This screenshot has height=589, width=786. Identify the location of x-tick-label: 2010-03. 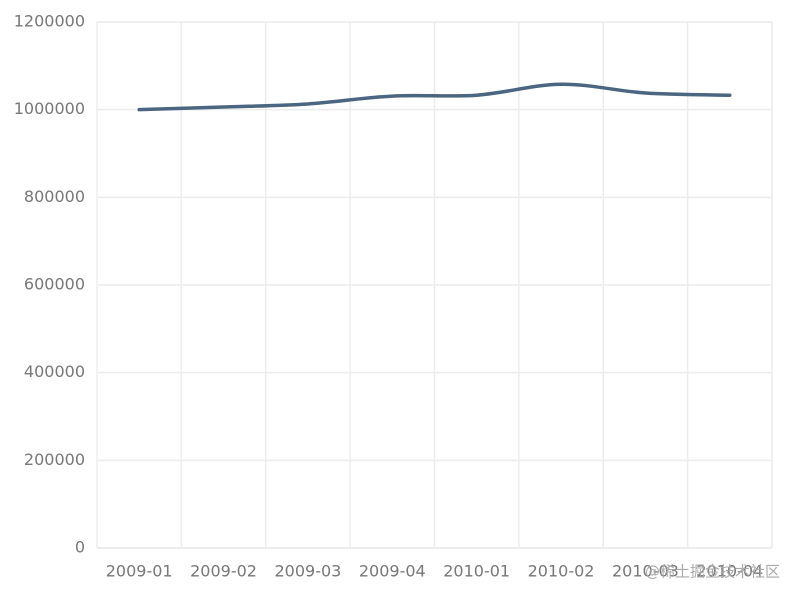
(645, 571).